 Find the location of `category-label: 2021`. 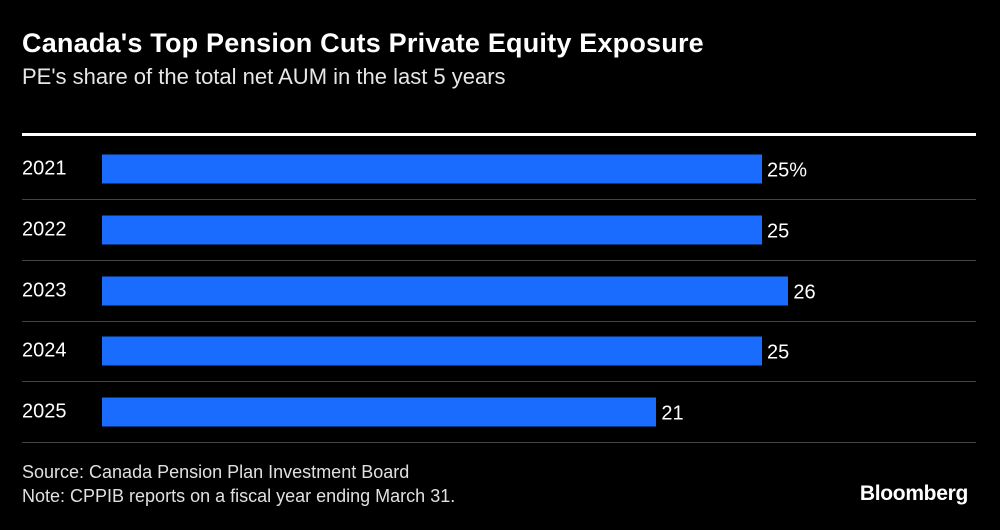

category-label: 2021 is located at coordinates (44, 168).